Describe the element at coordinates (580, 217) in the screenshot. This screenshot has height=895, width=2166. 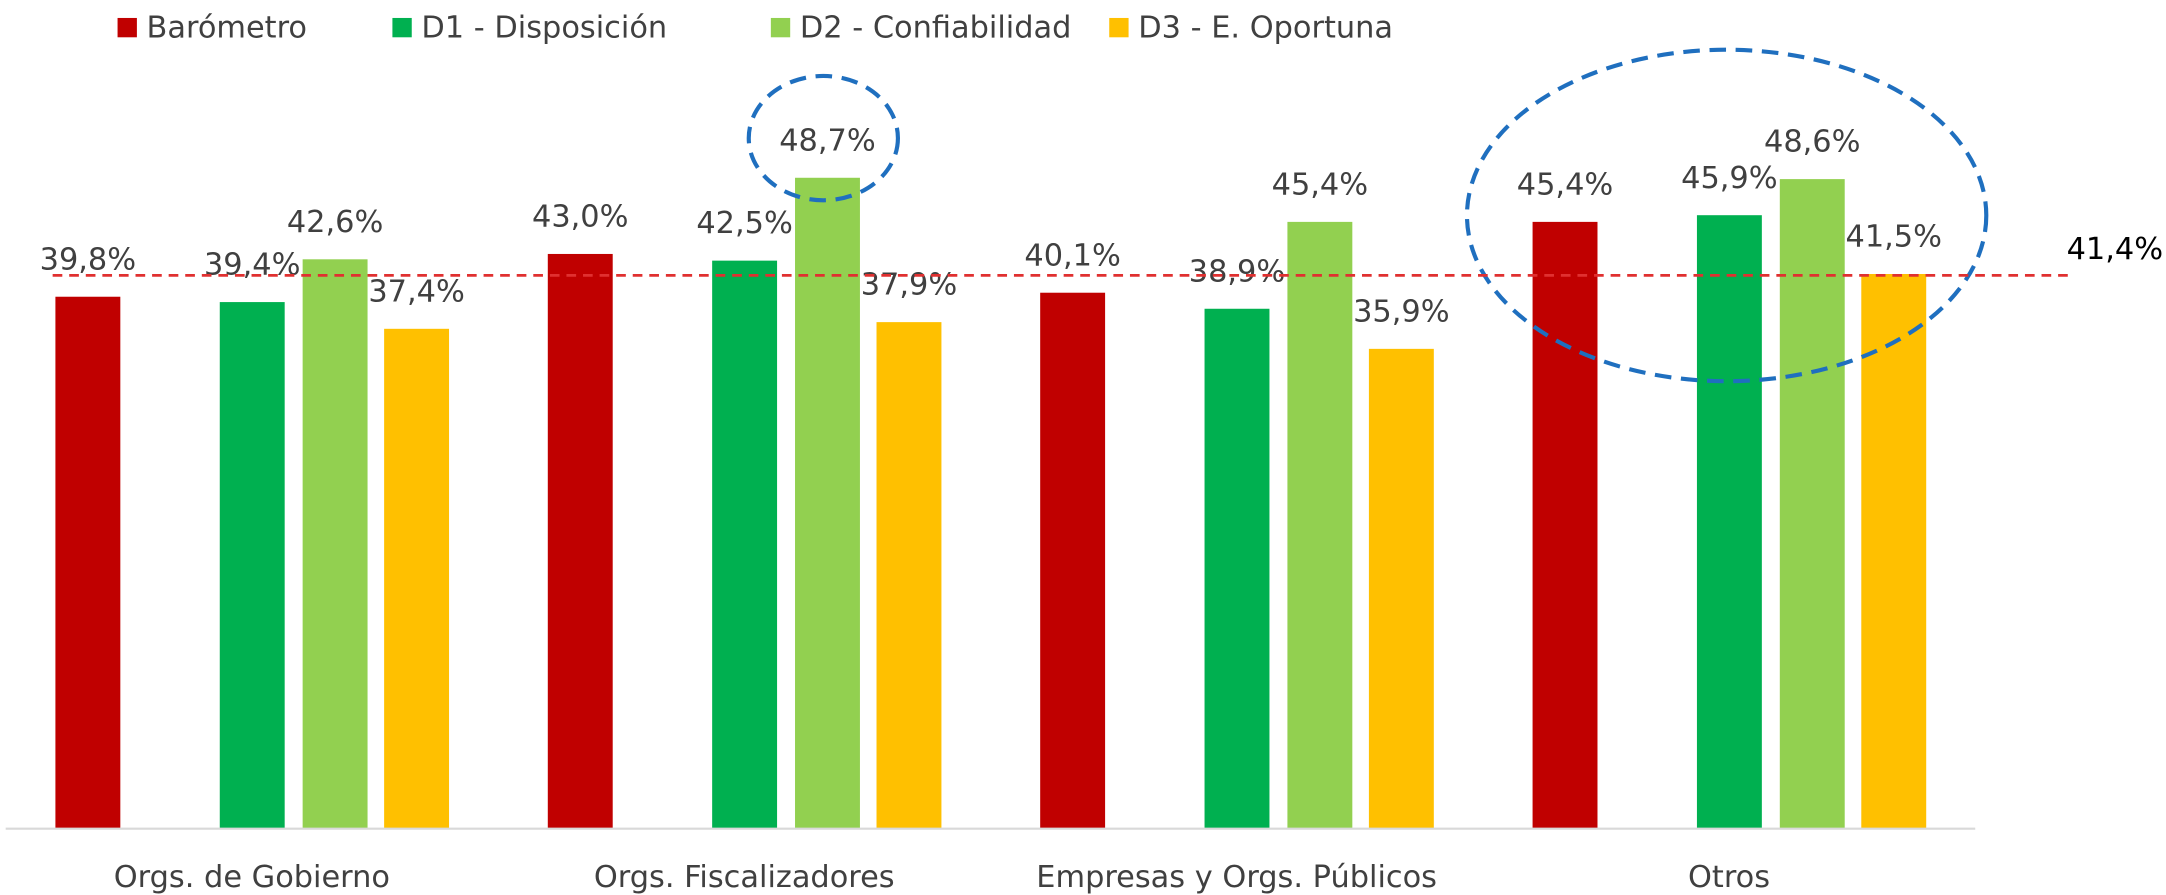
I see `data-label: 43,0%` at that location.